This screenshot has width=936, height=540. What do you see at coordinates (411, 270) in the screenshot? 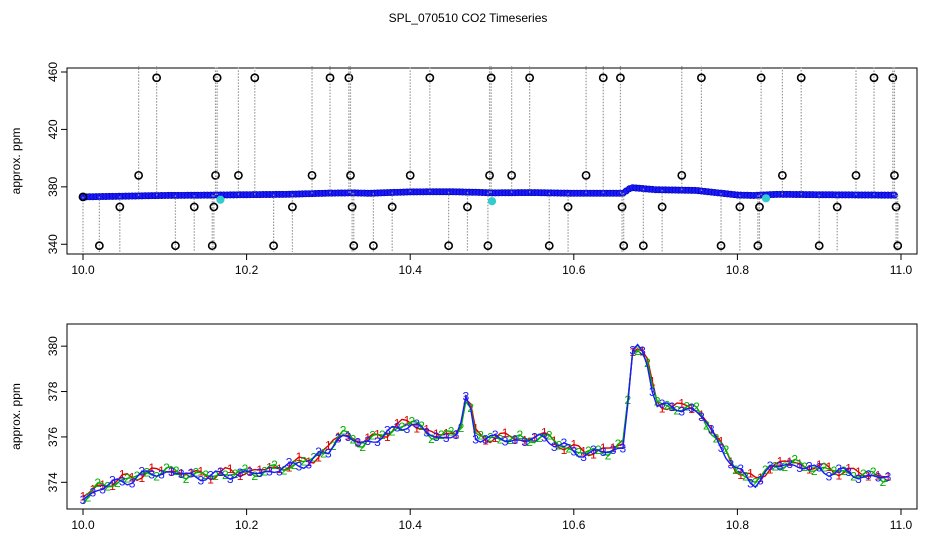
I see `x-tick-label: 10.4` at bounding box center [411, 270].